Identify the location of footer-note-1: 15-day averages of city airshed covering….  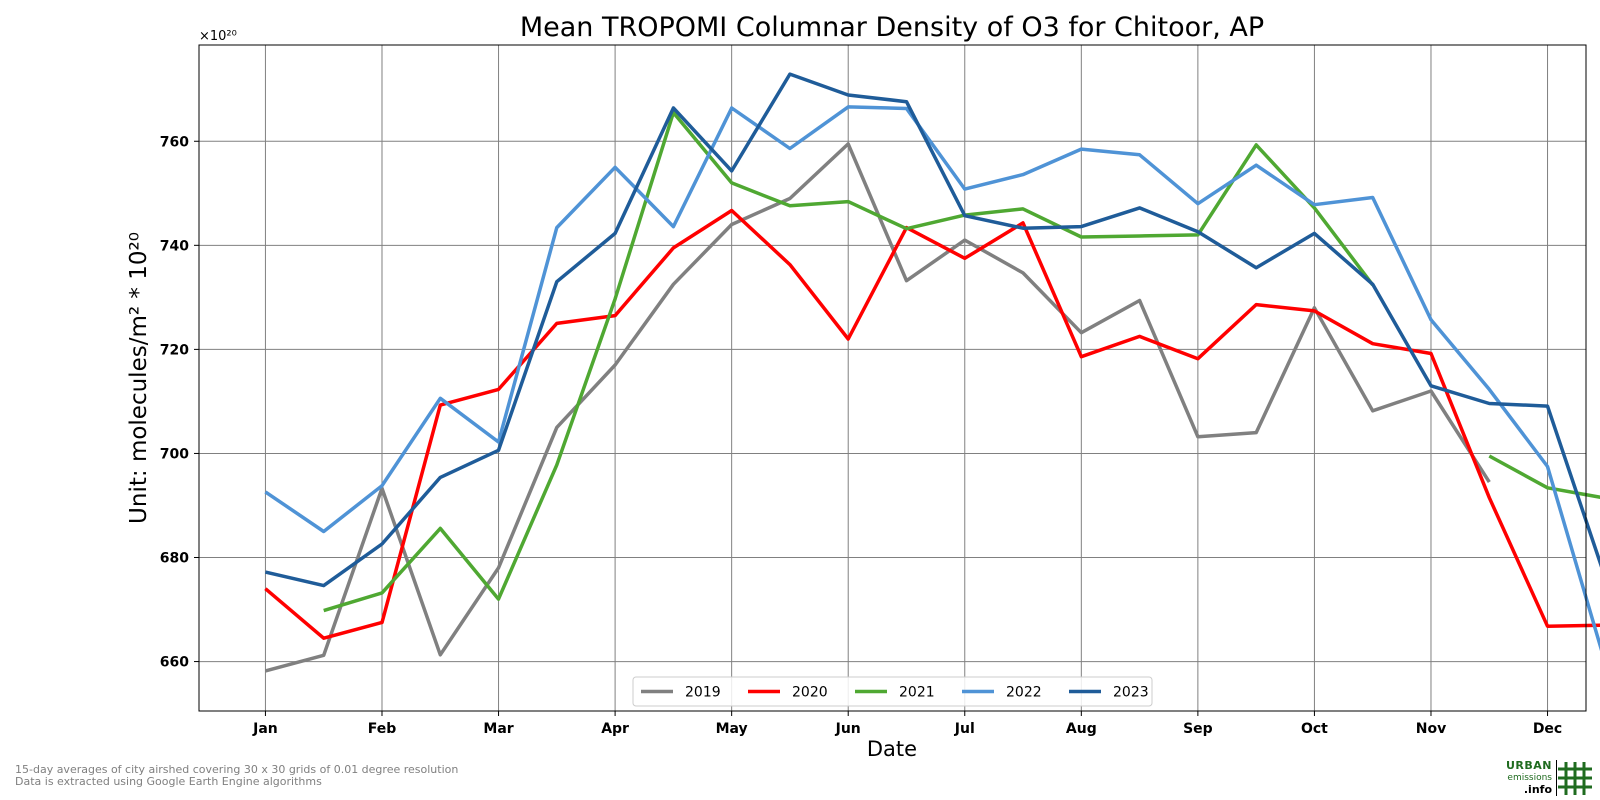
(237, 769).